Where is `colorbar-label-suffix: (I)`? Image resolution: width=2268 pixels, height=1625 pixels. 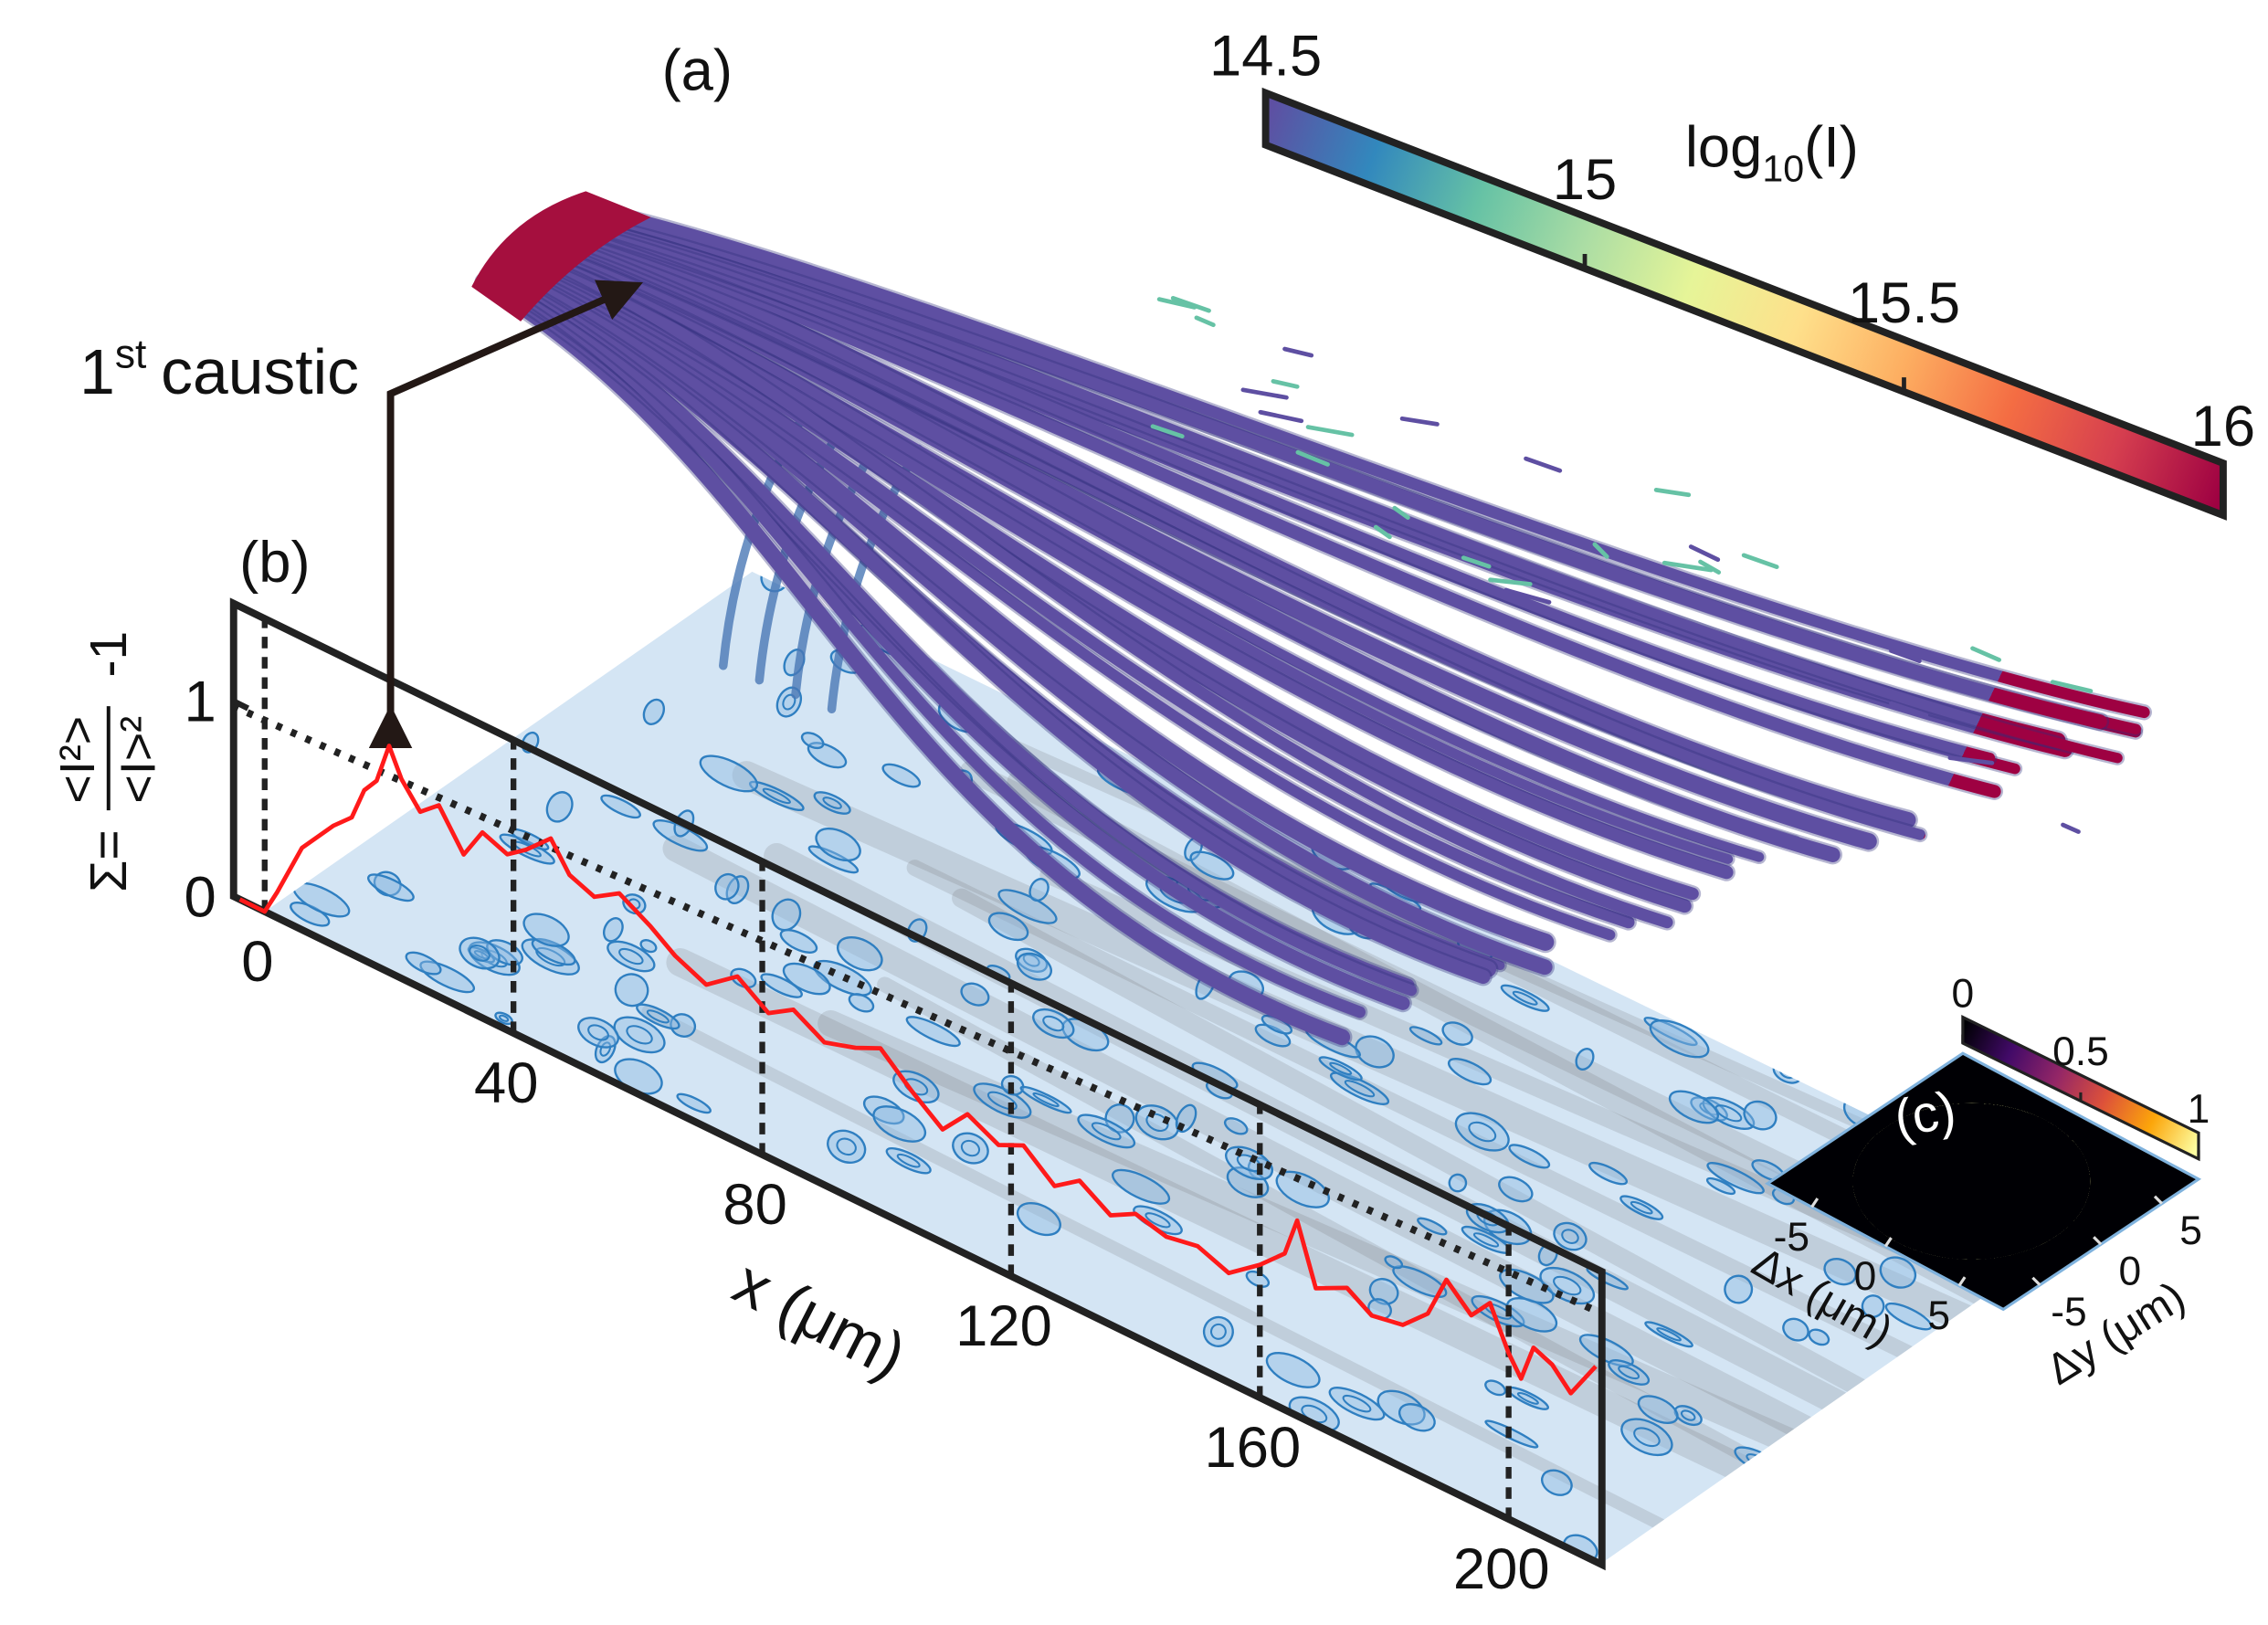
colorbar-label-suffix: (I) is located at coordinates (1831, 147).